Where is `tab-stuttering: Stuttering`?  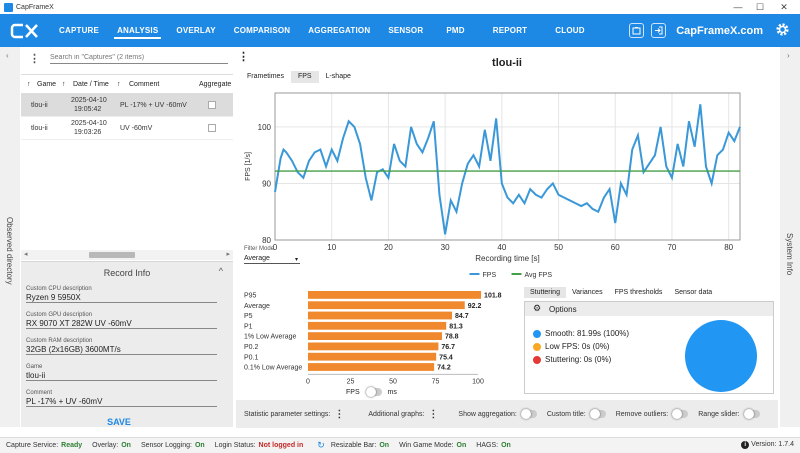 tab-stuttering: Stuttering is located at coordinates (545, 292).